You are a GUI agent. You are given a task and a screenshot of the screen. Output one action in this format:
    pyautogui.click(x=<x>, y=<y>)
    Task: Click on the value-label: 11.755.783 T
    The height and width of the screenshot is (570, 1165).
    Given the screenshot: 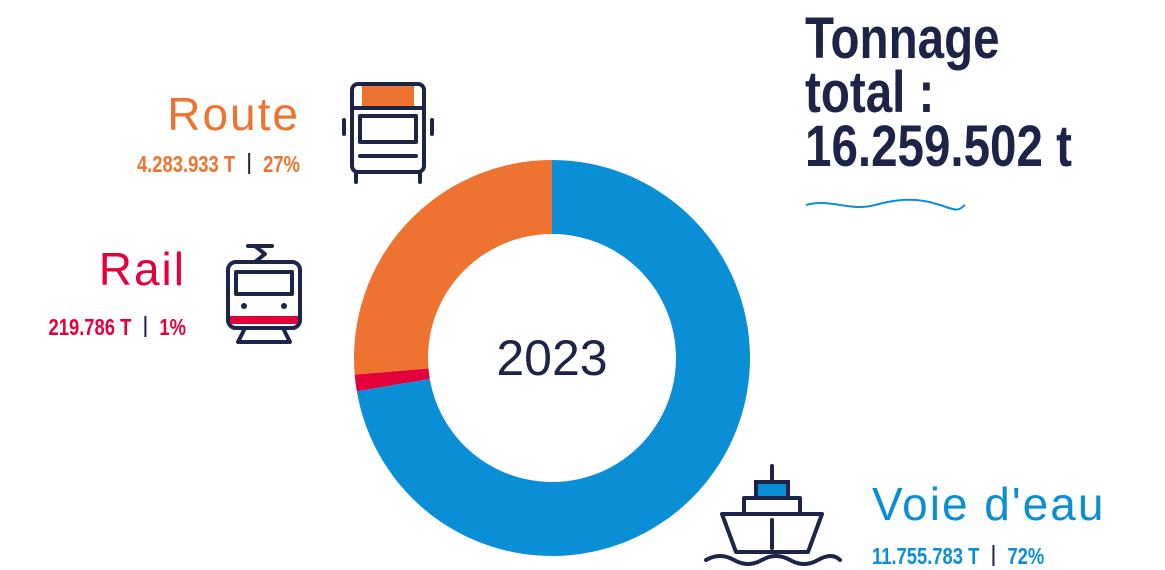 What is the action you would take?
    pyautogui.click(x=926, y=556)
    